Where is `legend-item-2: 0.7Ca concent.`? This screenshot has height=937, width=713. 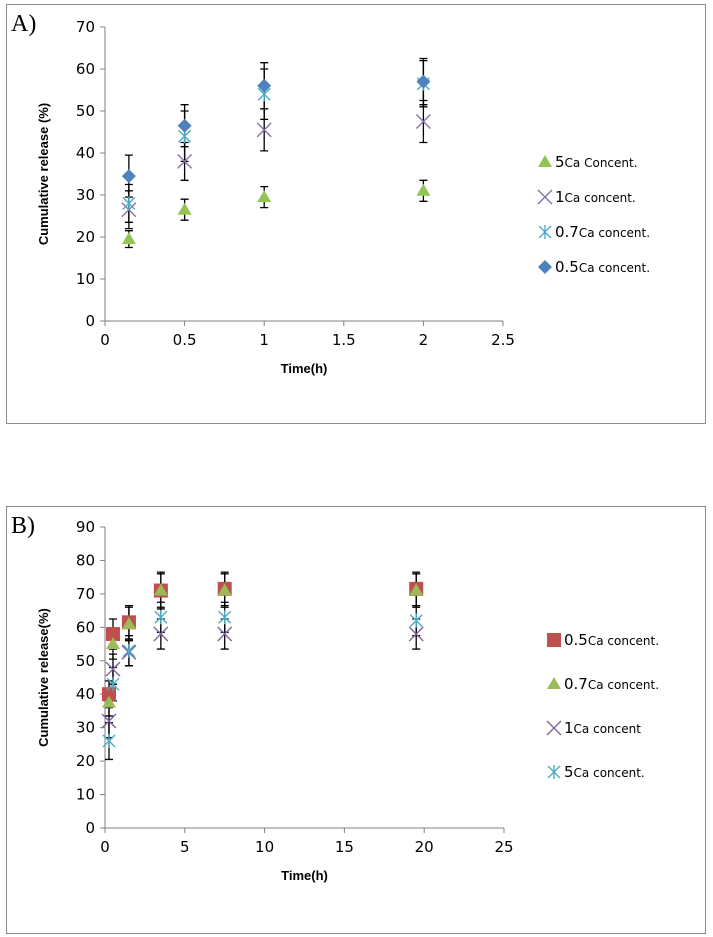 legend-item-2: 0.7Ca concent. is located at coordinates (594, 232).